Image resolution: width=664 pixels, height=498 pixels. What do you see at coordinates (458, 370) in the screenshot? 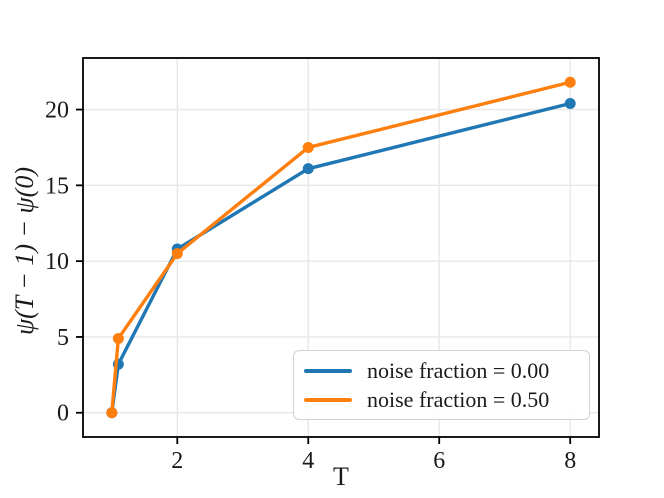
I see `legend-label-noise-000: noise fraction = 0.00` at bounding box center [458, 370].